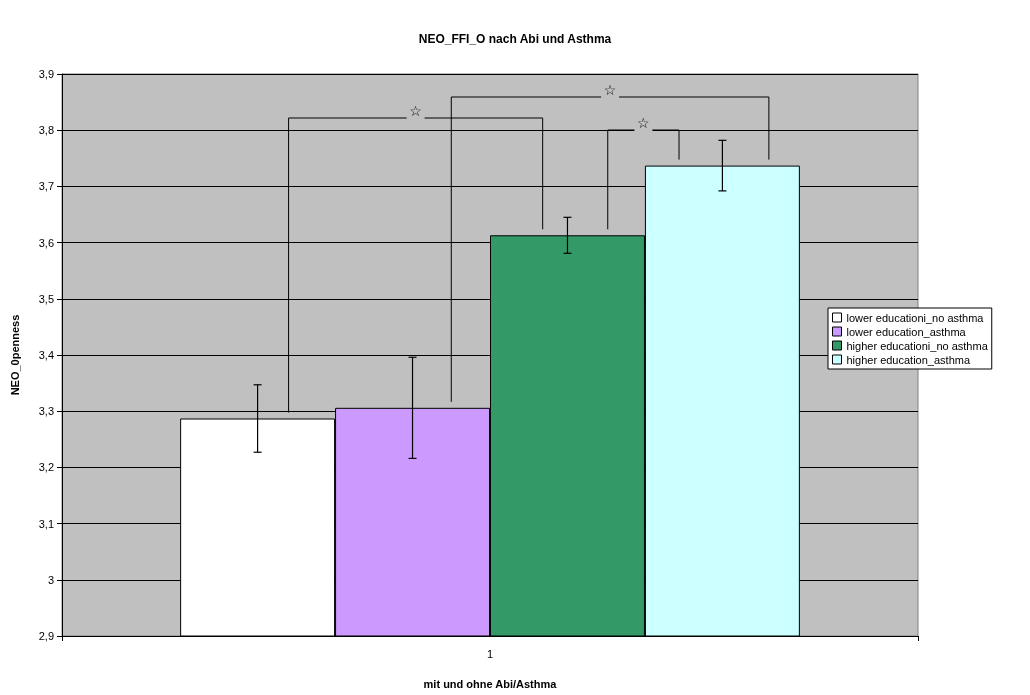 This screenshot has height=695, width=1030. Describe the element at coordinates (46, 411) in the screenshot. I see `y-tick-label: 3,3` at that location.